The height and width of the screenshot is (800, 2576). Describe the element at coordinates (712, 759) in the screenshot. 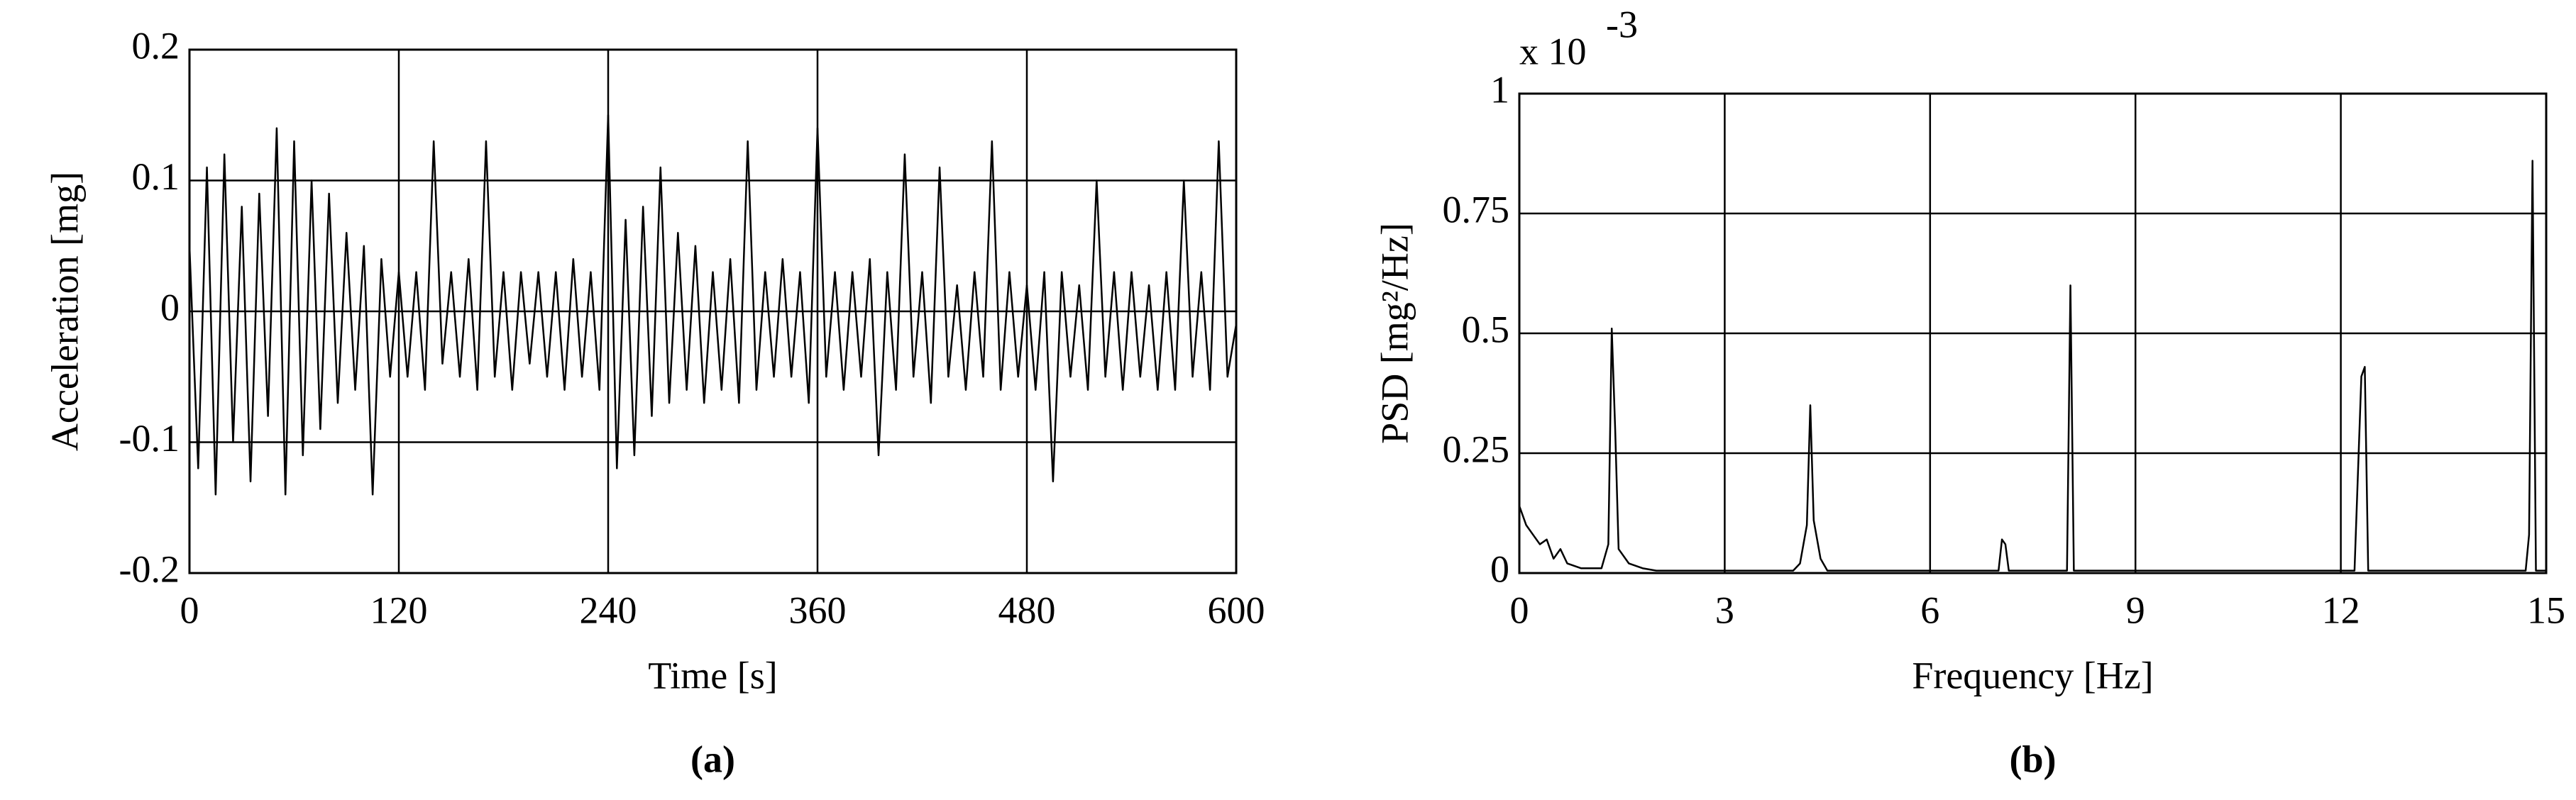

I see `caption: (a)` at that location.